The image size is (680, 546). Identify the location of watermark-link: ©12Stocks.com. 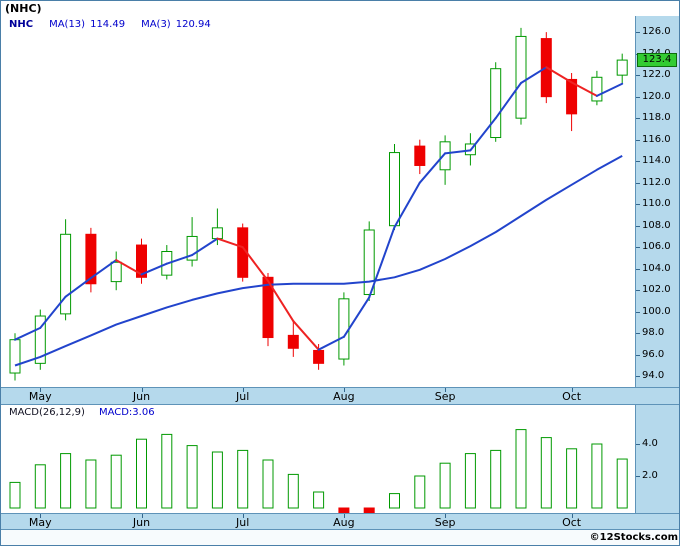
(633, 537).